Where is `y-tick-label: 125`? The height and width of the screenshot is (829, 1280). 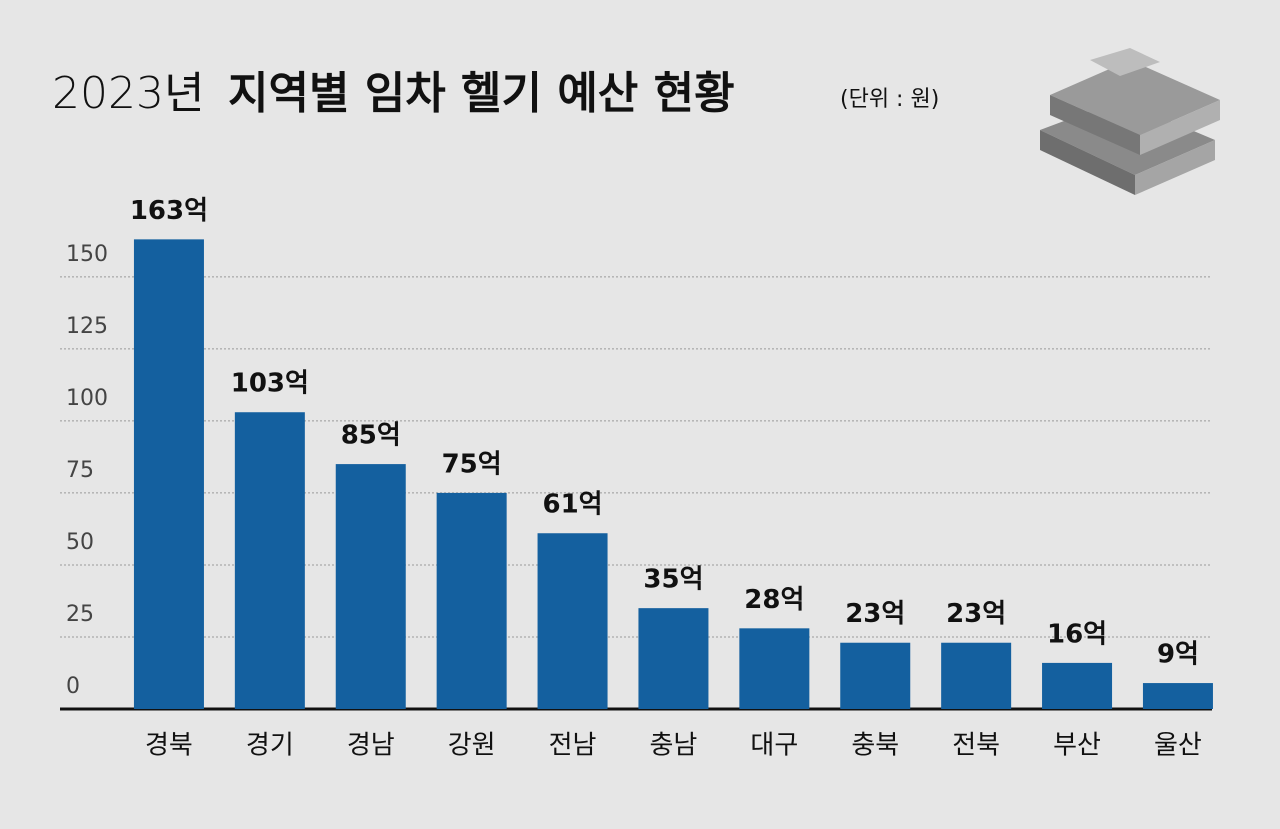
y-tick-label: 125 is located at coordinates (87, 326).